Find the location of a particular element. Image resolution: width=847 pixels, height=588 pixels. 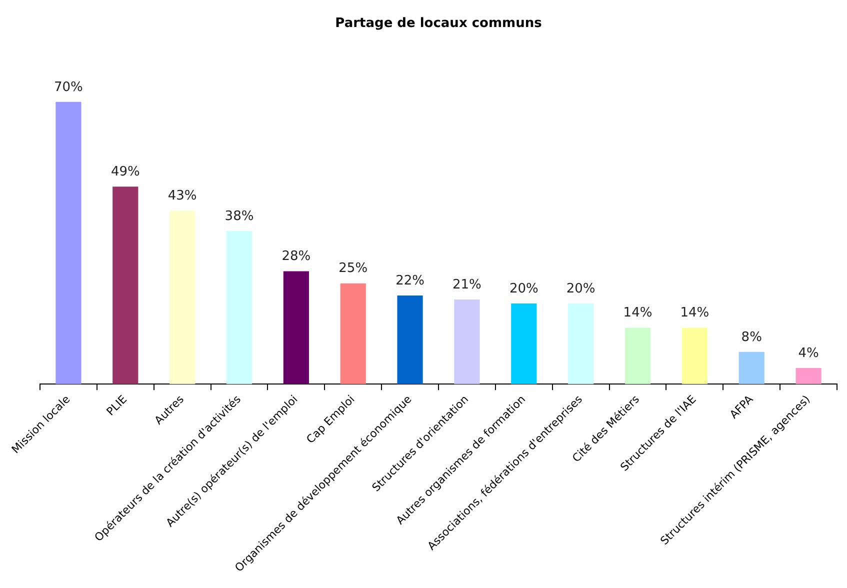

chart-title: Partage de locaux communs is located at coordinates (438, 24).